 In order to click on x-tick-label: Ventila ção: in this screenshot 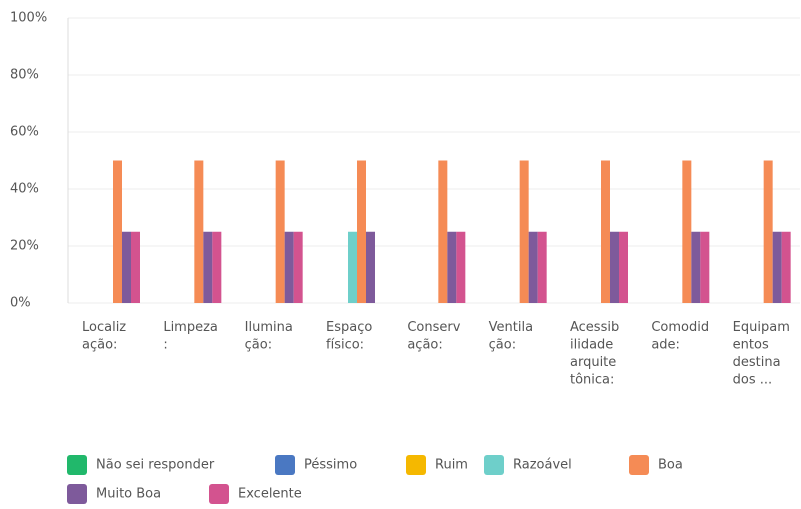, I will do `click(511, 336)`.